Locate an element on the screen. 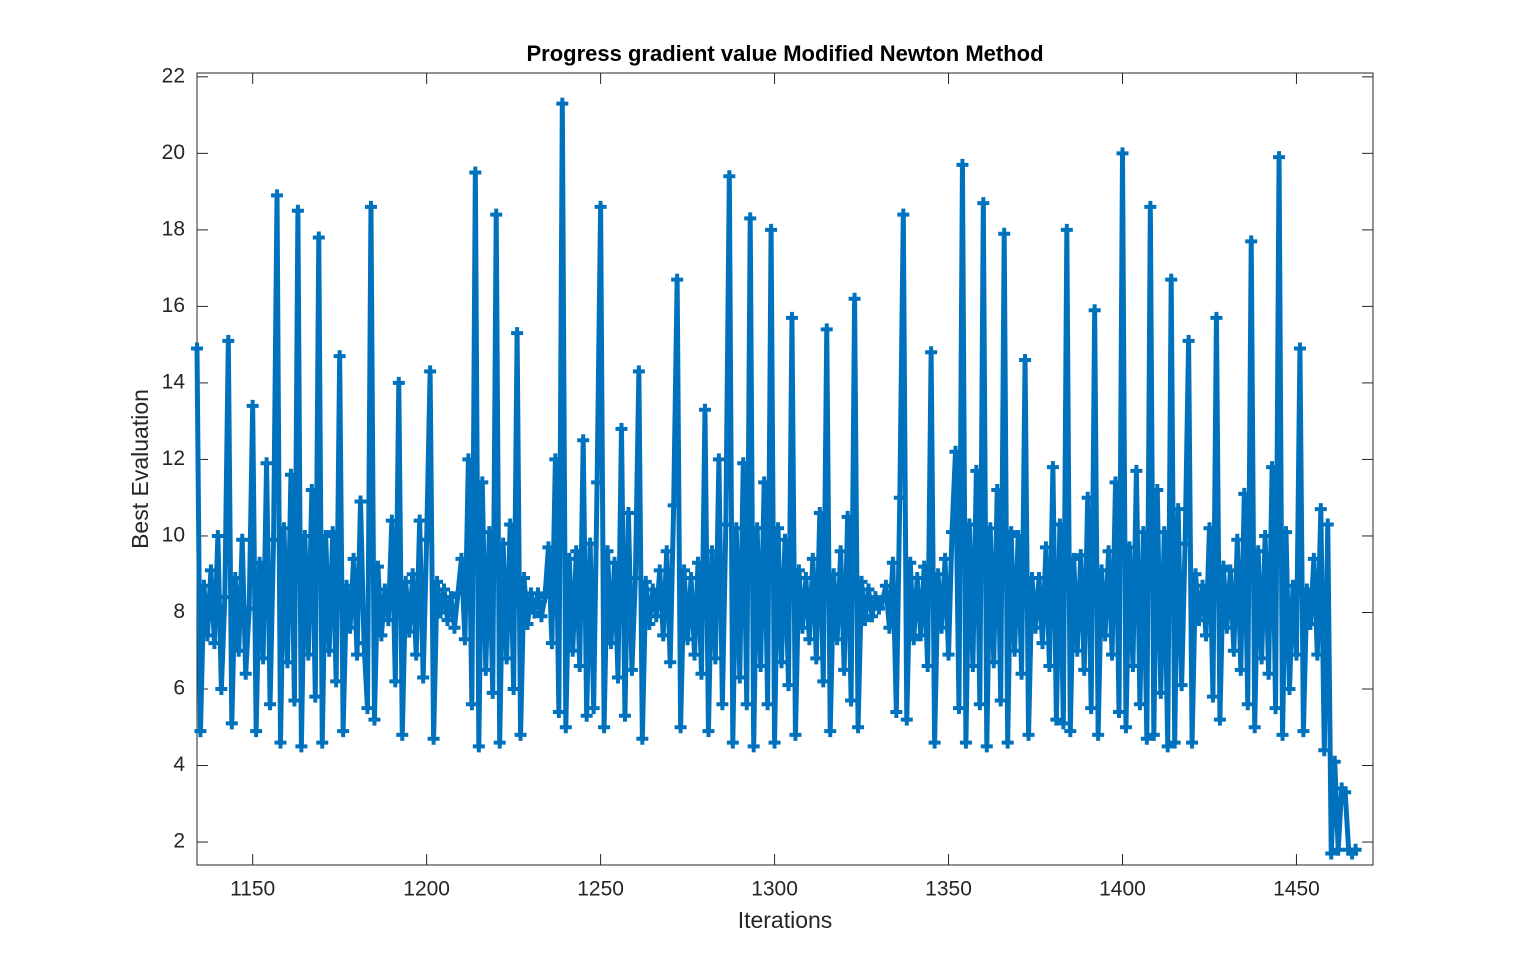  y-tick-label: 20 is located at coordinates (173, 152).